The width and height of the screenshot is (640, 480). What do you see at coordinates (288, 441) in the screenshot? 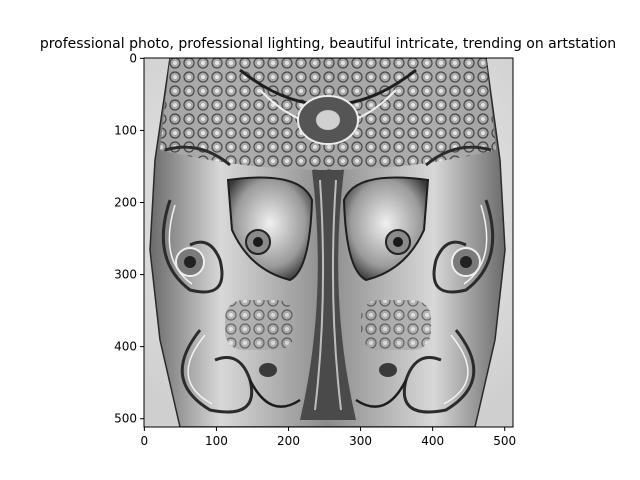
I see `x-tick-label: 200` at bounding box center [288, 441].